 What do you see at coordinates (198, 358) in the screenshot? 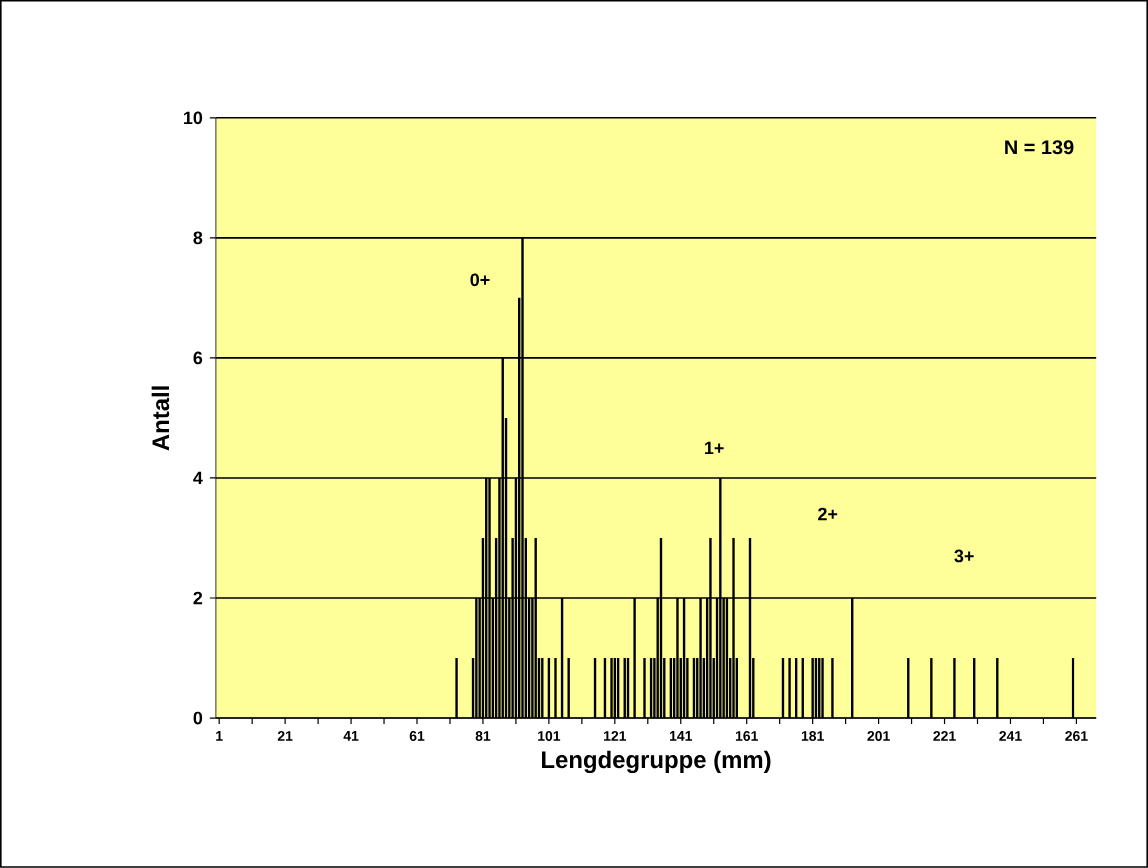
I see `y-tick-label: 6` at bounding box center [198, 358].